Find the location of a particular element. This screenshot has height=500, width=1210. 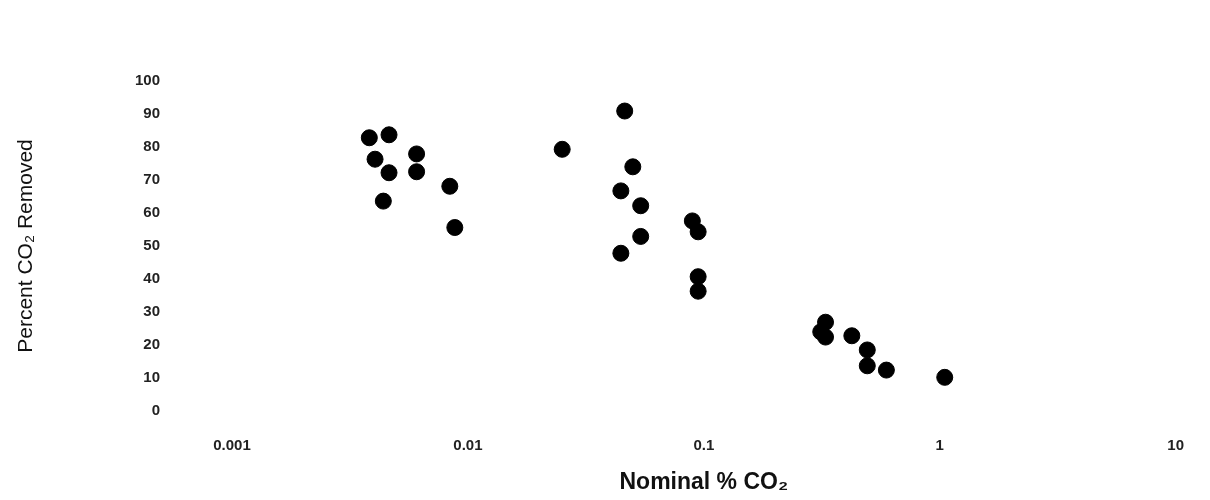

y-tick-label: 50 is located at coordinates (151, 245).